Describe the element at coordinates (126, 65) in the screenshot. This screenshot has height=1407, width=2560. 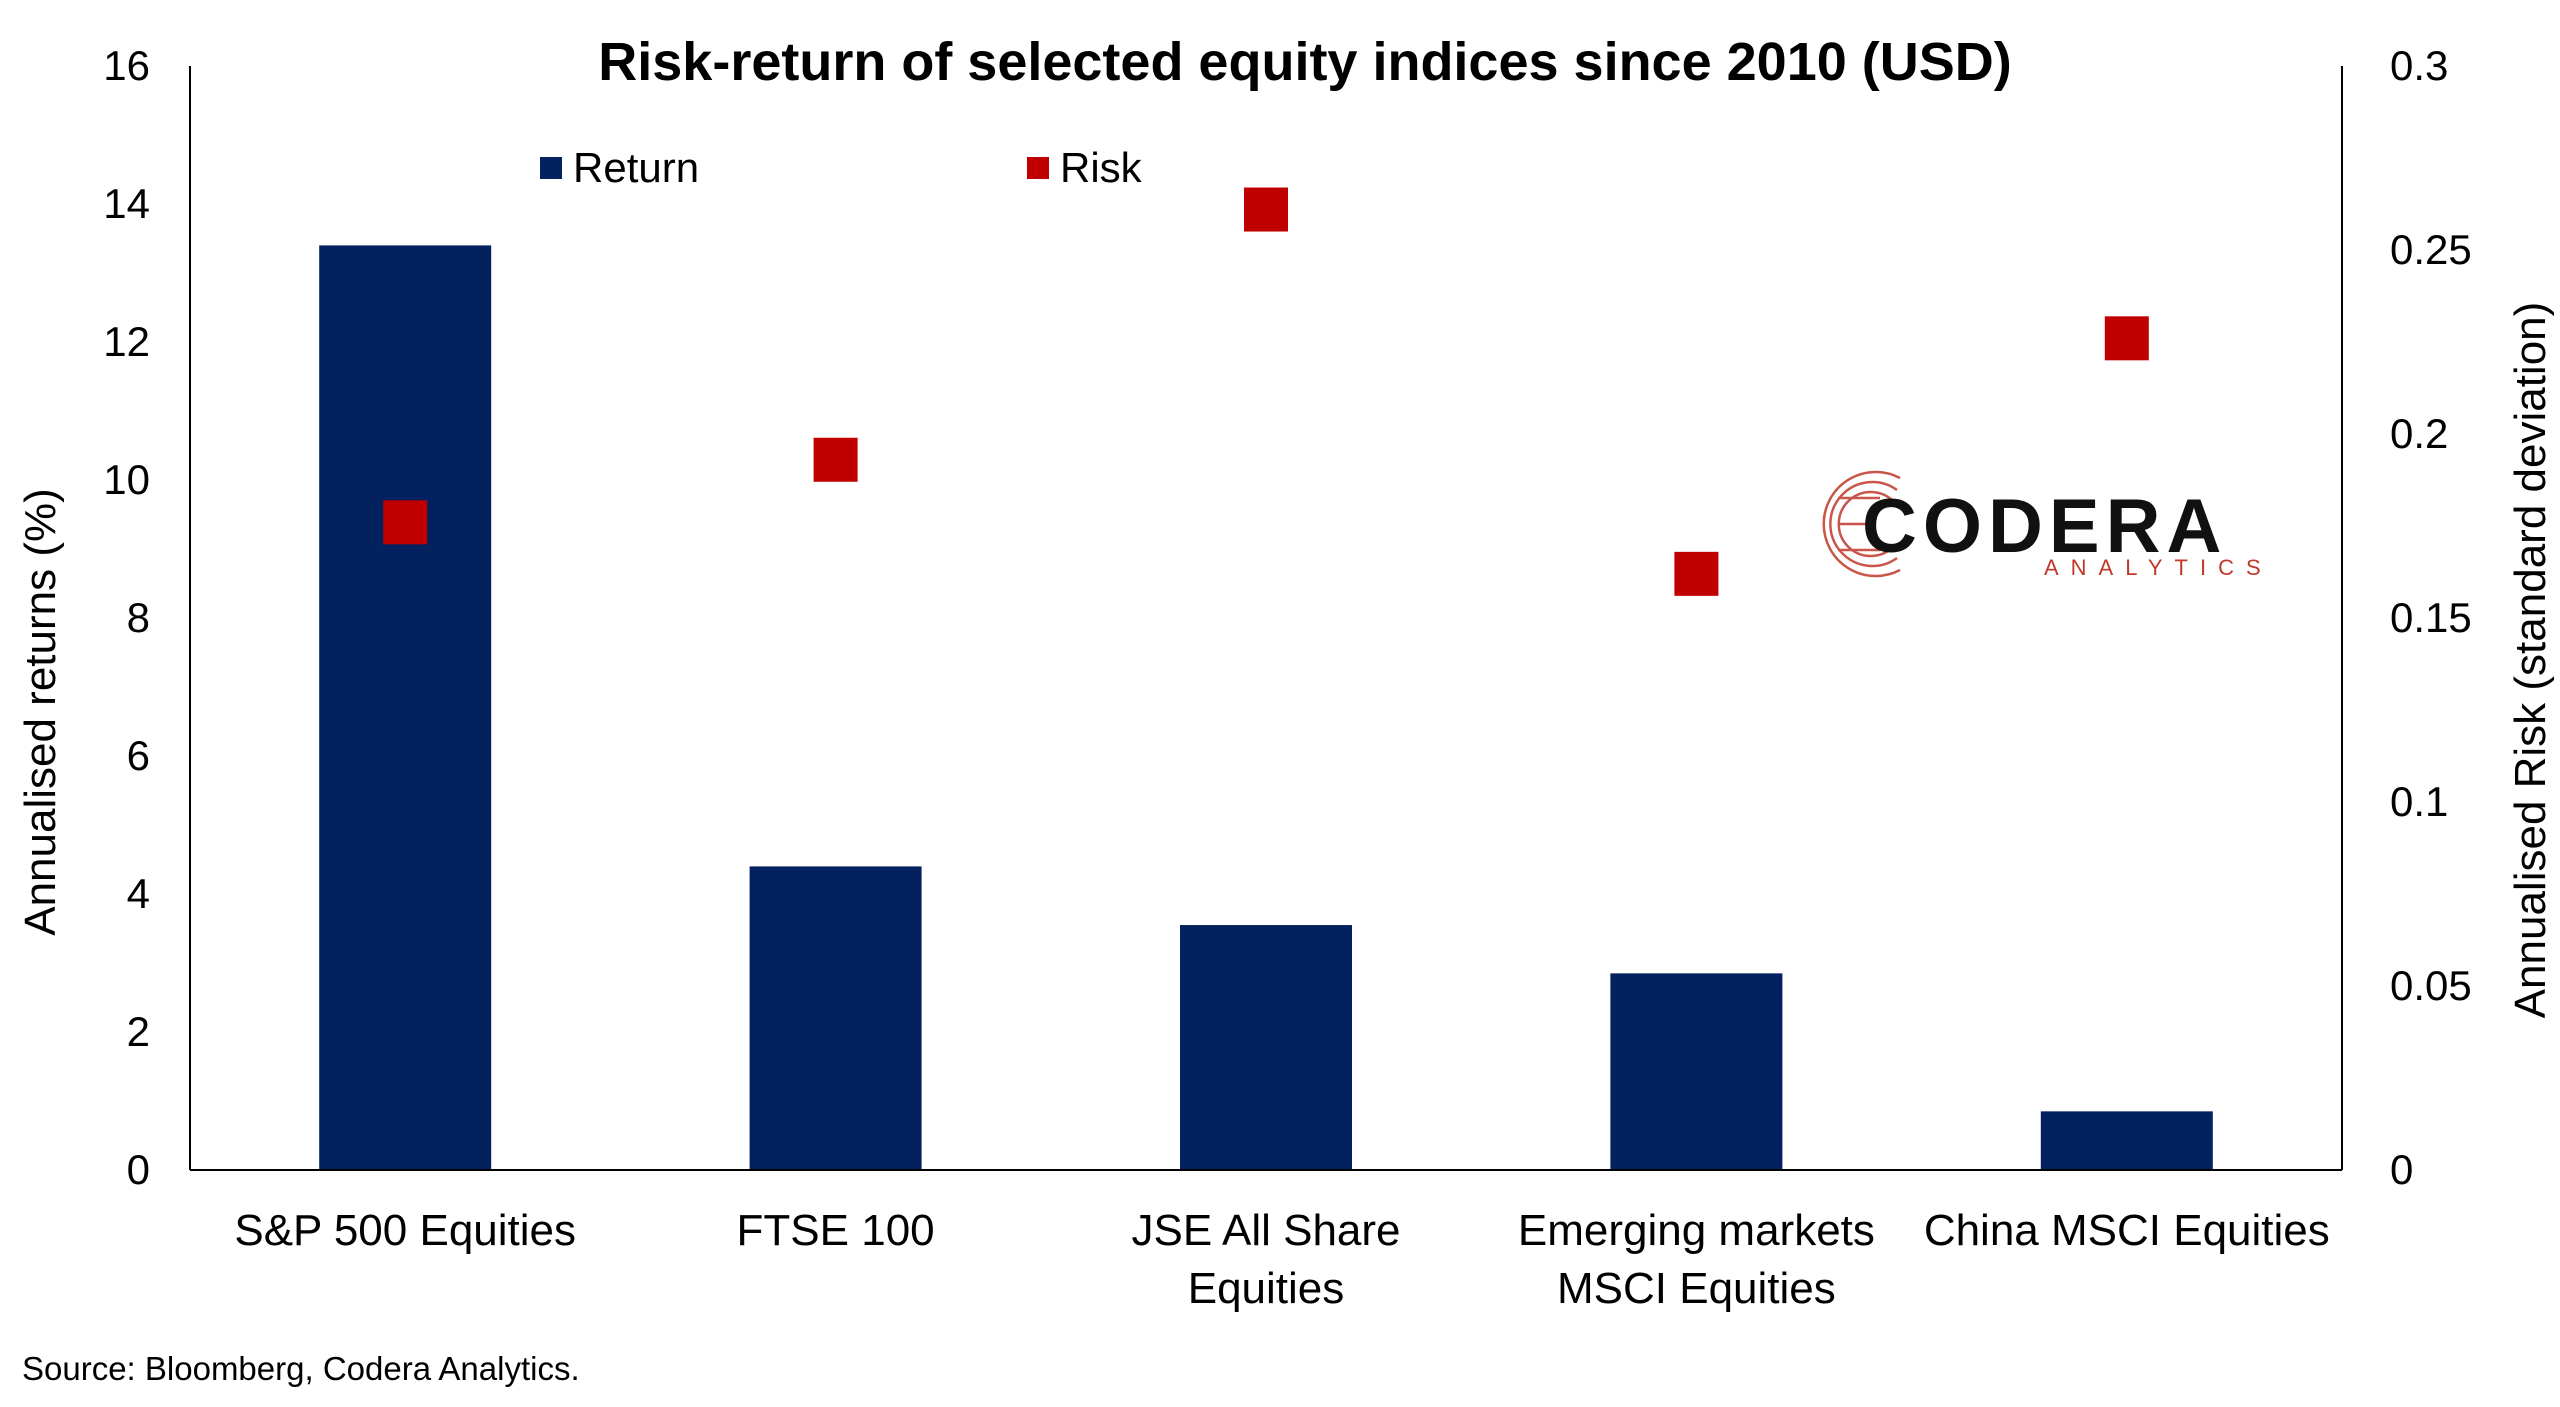
I see `left-tick-label: 16` at that location.